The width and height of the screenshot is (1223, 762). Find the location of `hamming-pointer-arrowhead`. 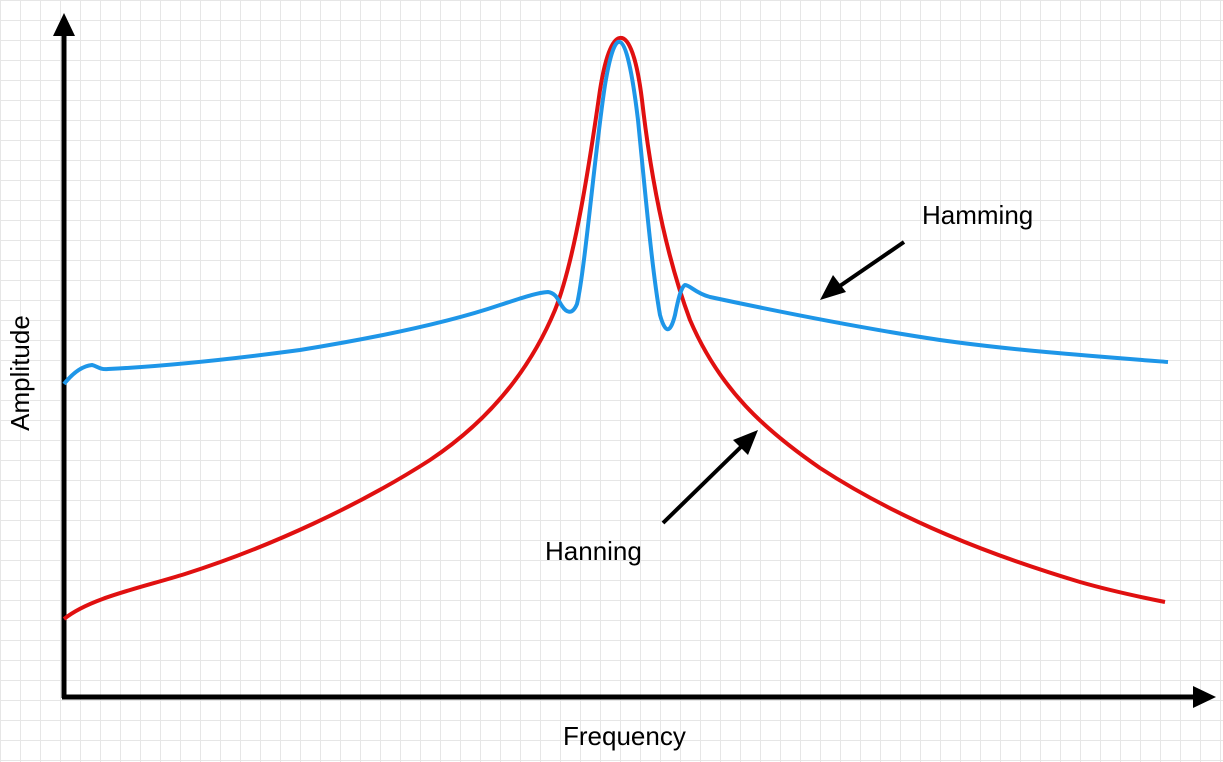

hamming-pointer-arrowhead is located at coordinates (833, 287).